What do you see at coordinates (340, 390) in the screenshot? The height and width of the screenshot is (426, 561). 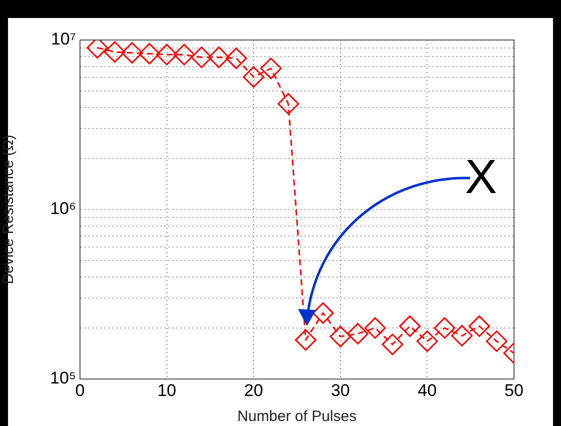 I see `x-tick-label: 30` at bounding box center [340, 390].